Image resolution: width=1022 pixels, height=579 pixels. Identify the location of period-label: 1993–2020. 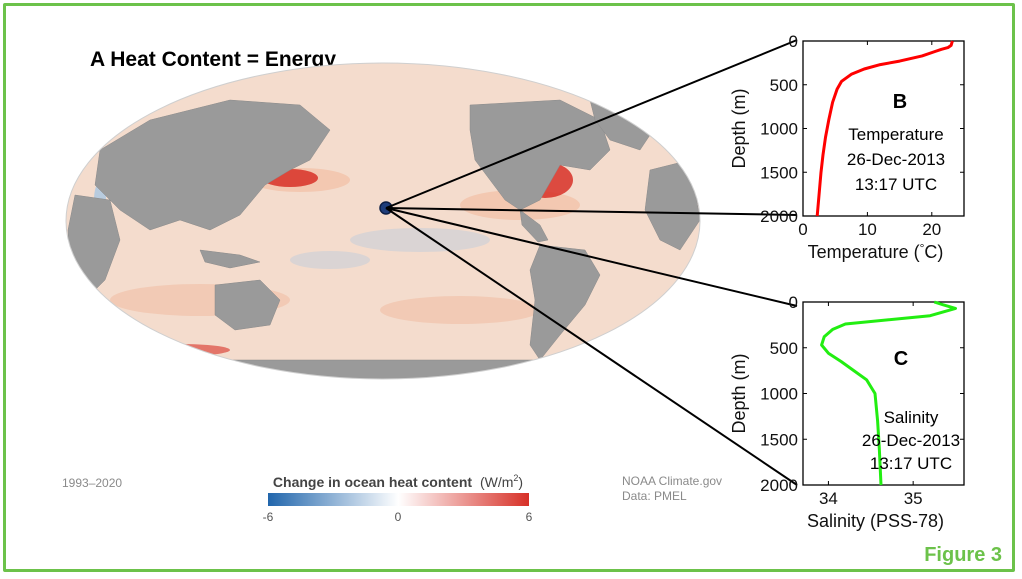
(92, 483).